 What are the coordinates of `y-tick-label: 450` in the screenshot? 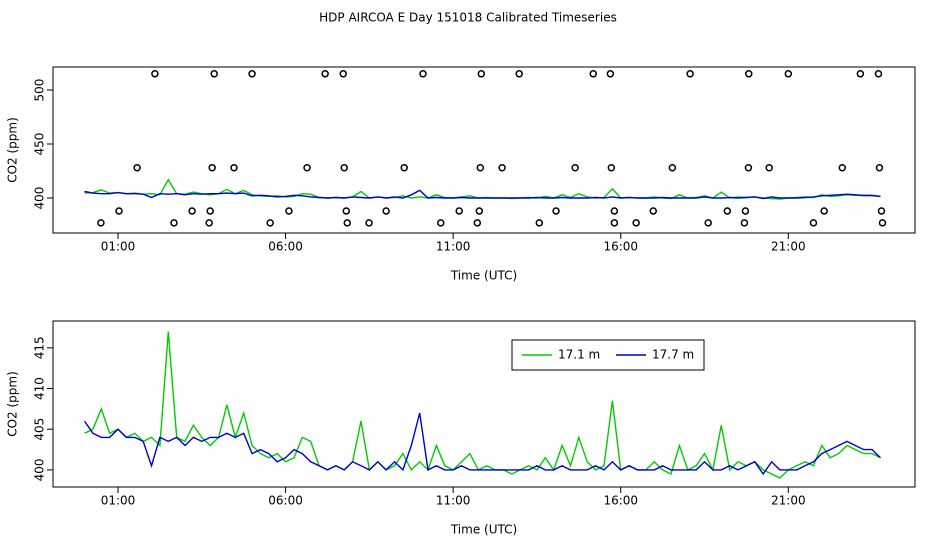 It's located at (40, 144).